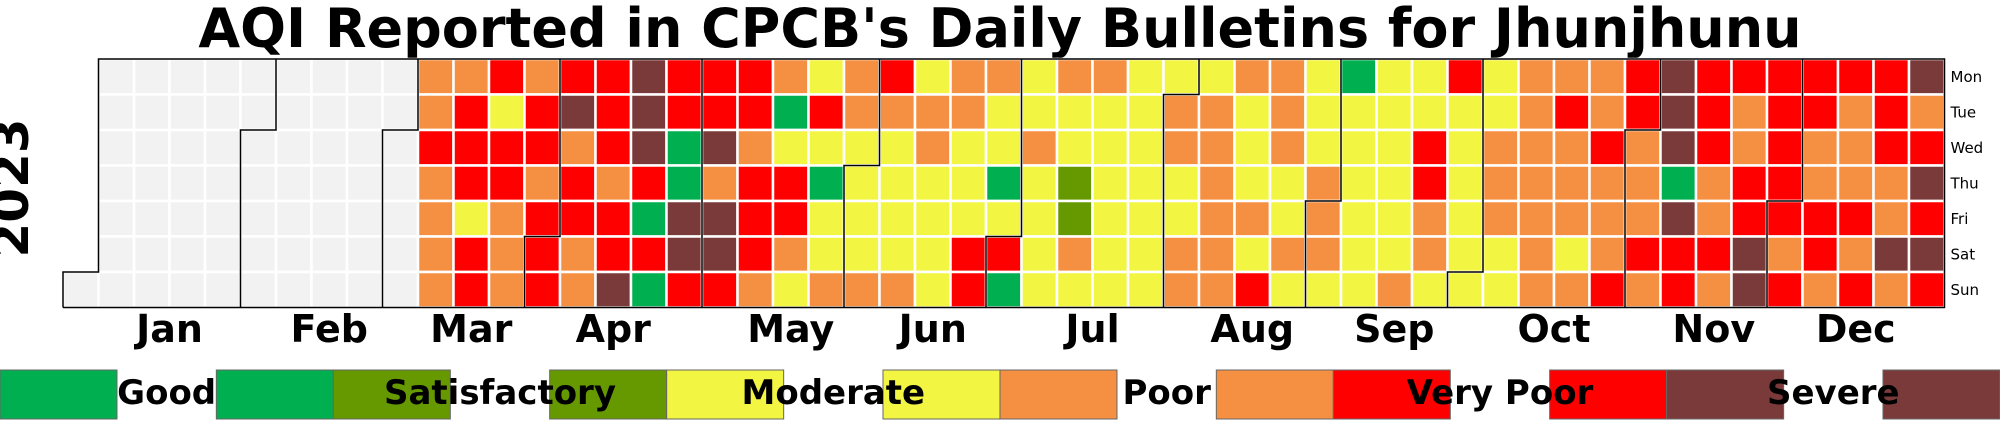 The width and height of the screenshot is (2000, 426). Describe the element at coordinates (1965, 290) in the screenshot. I see `weekday-label: Sun` at that location.